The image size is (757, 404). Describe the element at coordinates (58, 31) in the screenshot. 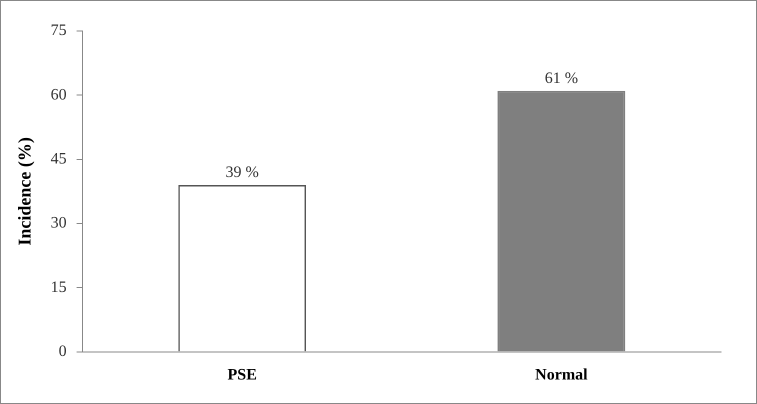

I see `y-tick-label: 75` at that location.